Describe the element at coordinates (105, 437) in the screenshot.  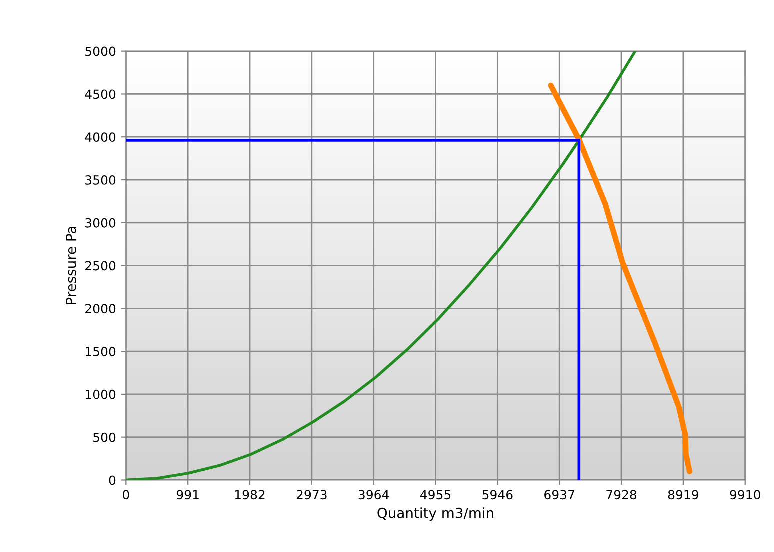
I see `y-tick-label: 500` at that location.